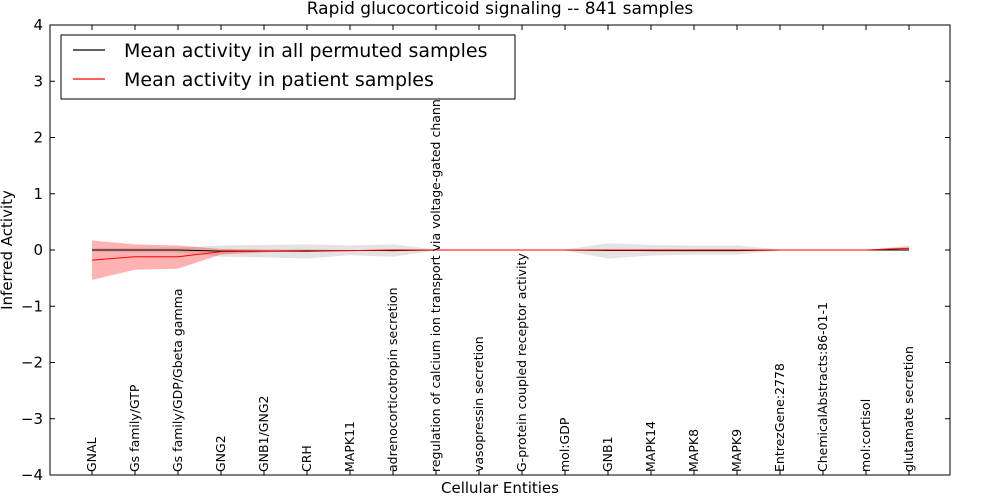 This screenshot has width=1000, height=500. I want to click on x-tick-label: glutamate secretion, so click(908, 409).